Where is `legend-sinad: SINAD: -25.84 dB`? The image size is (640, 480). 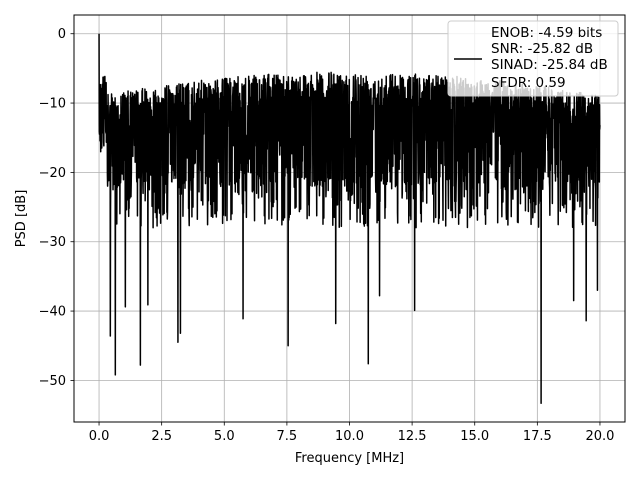 legend-sinad: SINAD: -25.84 dB is located at coordinates (549, 65).